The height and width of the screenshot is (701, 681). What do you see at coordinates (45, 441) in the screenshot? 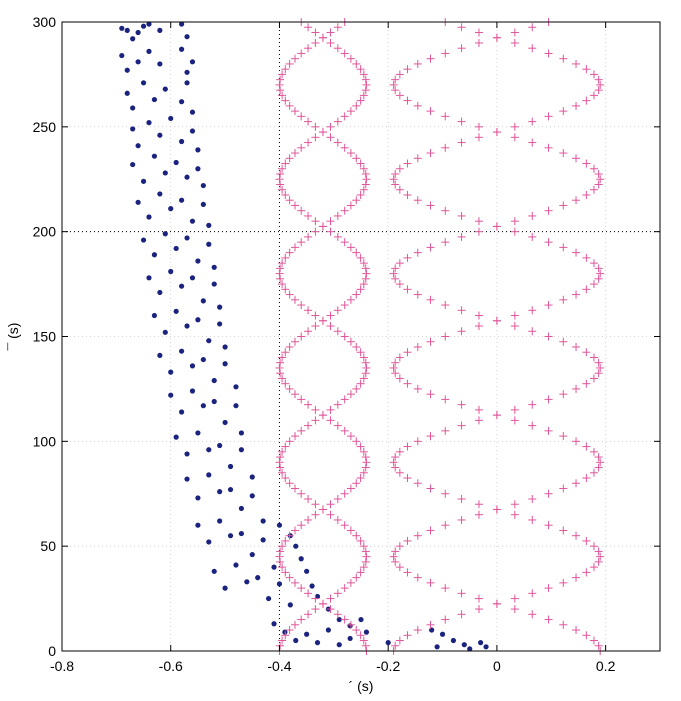
I see `y-tick-label: 100` at bounding box center [45, 441].